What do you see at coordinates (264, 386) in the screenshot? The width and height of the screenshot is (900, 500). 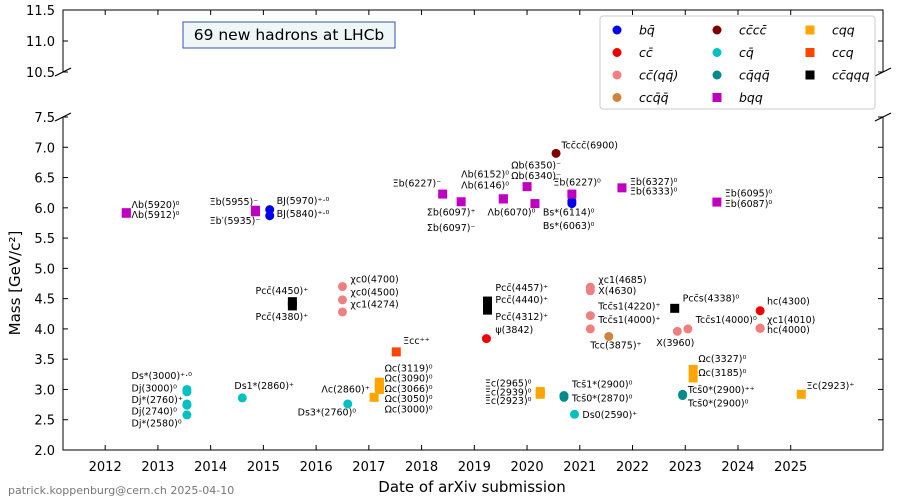 I see `hadron-label: Ds1*(2860)⁺` at bounding box center [264, 386].